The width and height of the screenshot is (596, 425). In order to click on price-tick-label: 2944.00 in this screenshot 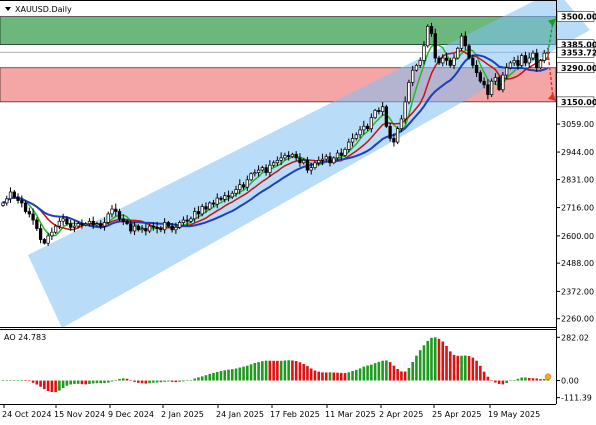, I will do `click(577, 152)`.